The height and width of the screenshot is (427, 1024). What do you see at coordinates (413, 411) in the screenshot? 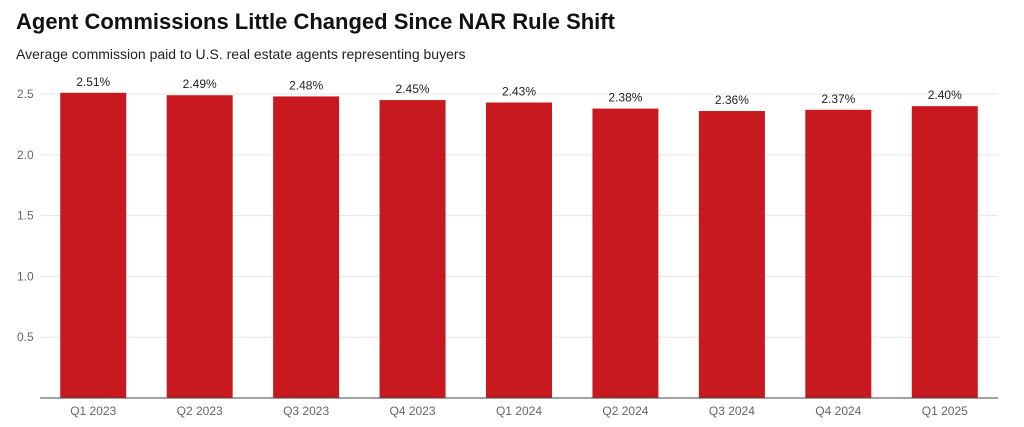
I see `x-tick-label: Q4 2023` at bounding box center [413, 411].